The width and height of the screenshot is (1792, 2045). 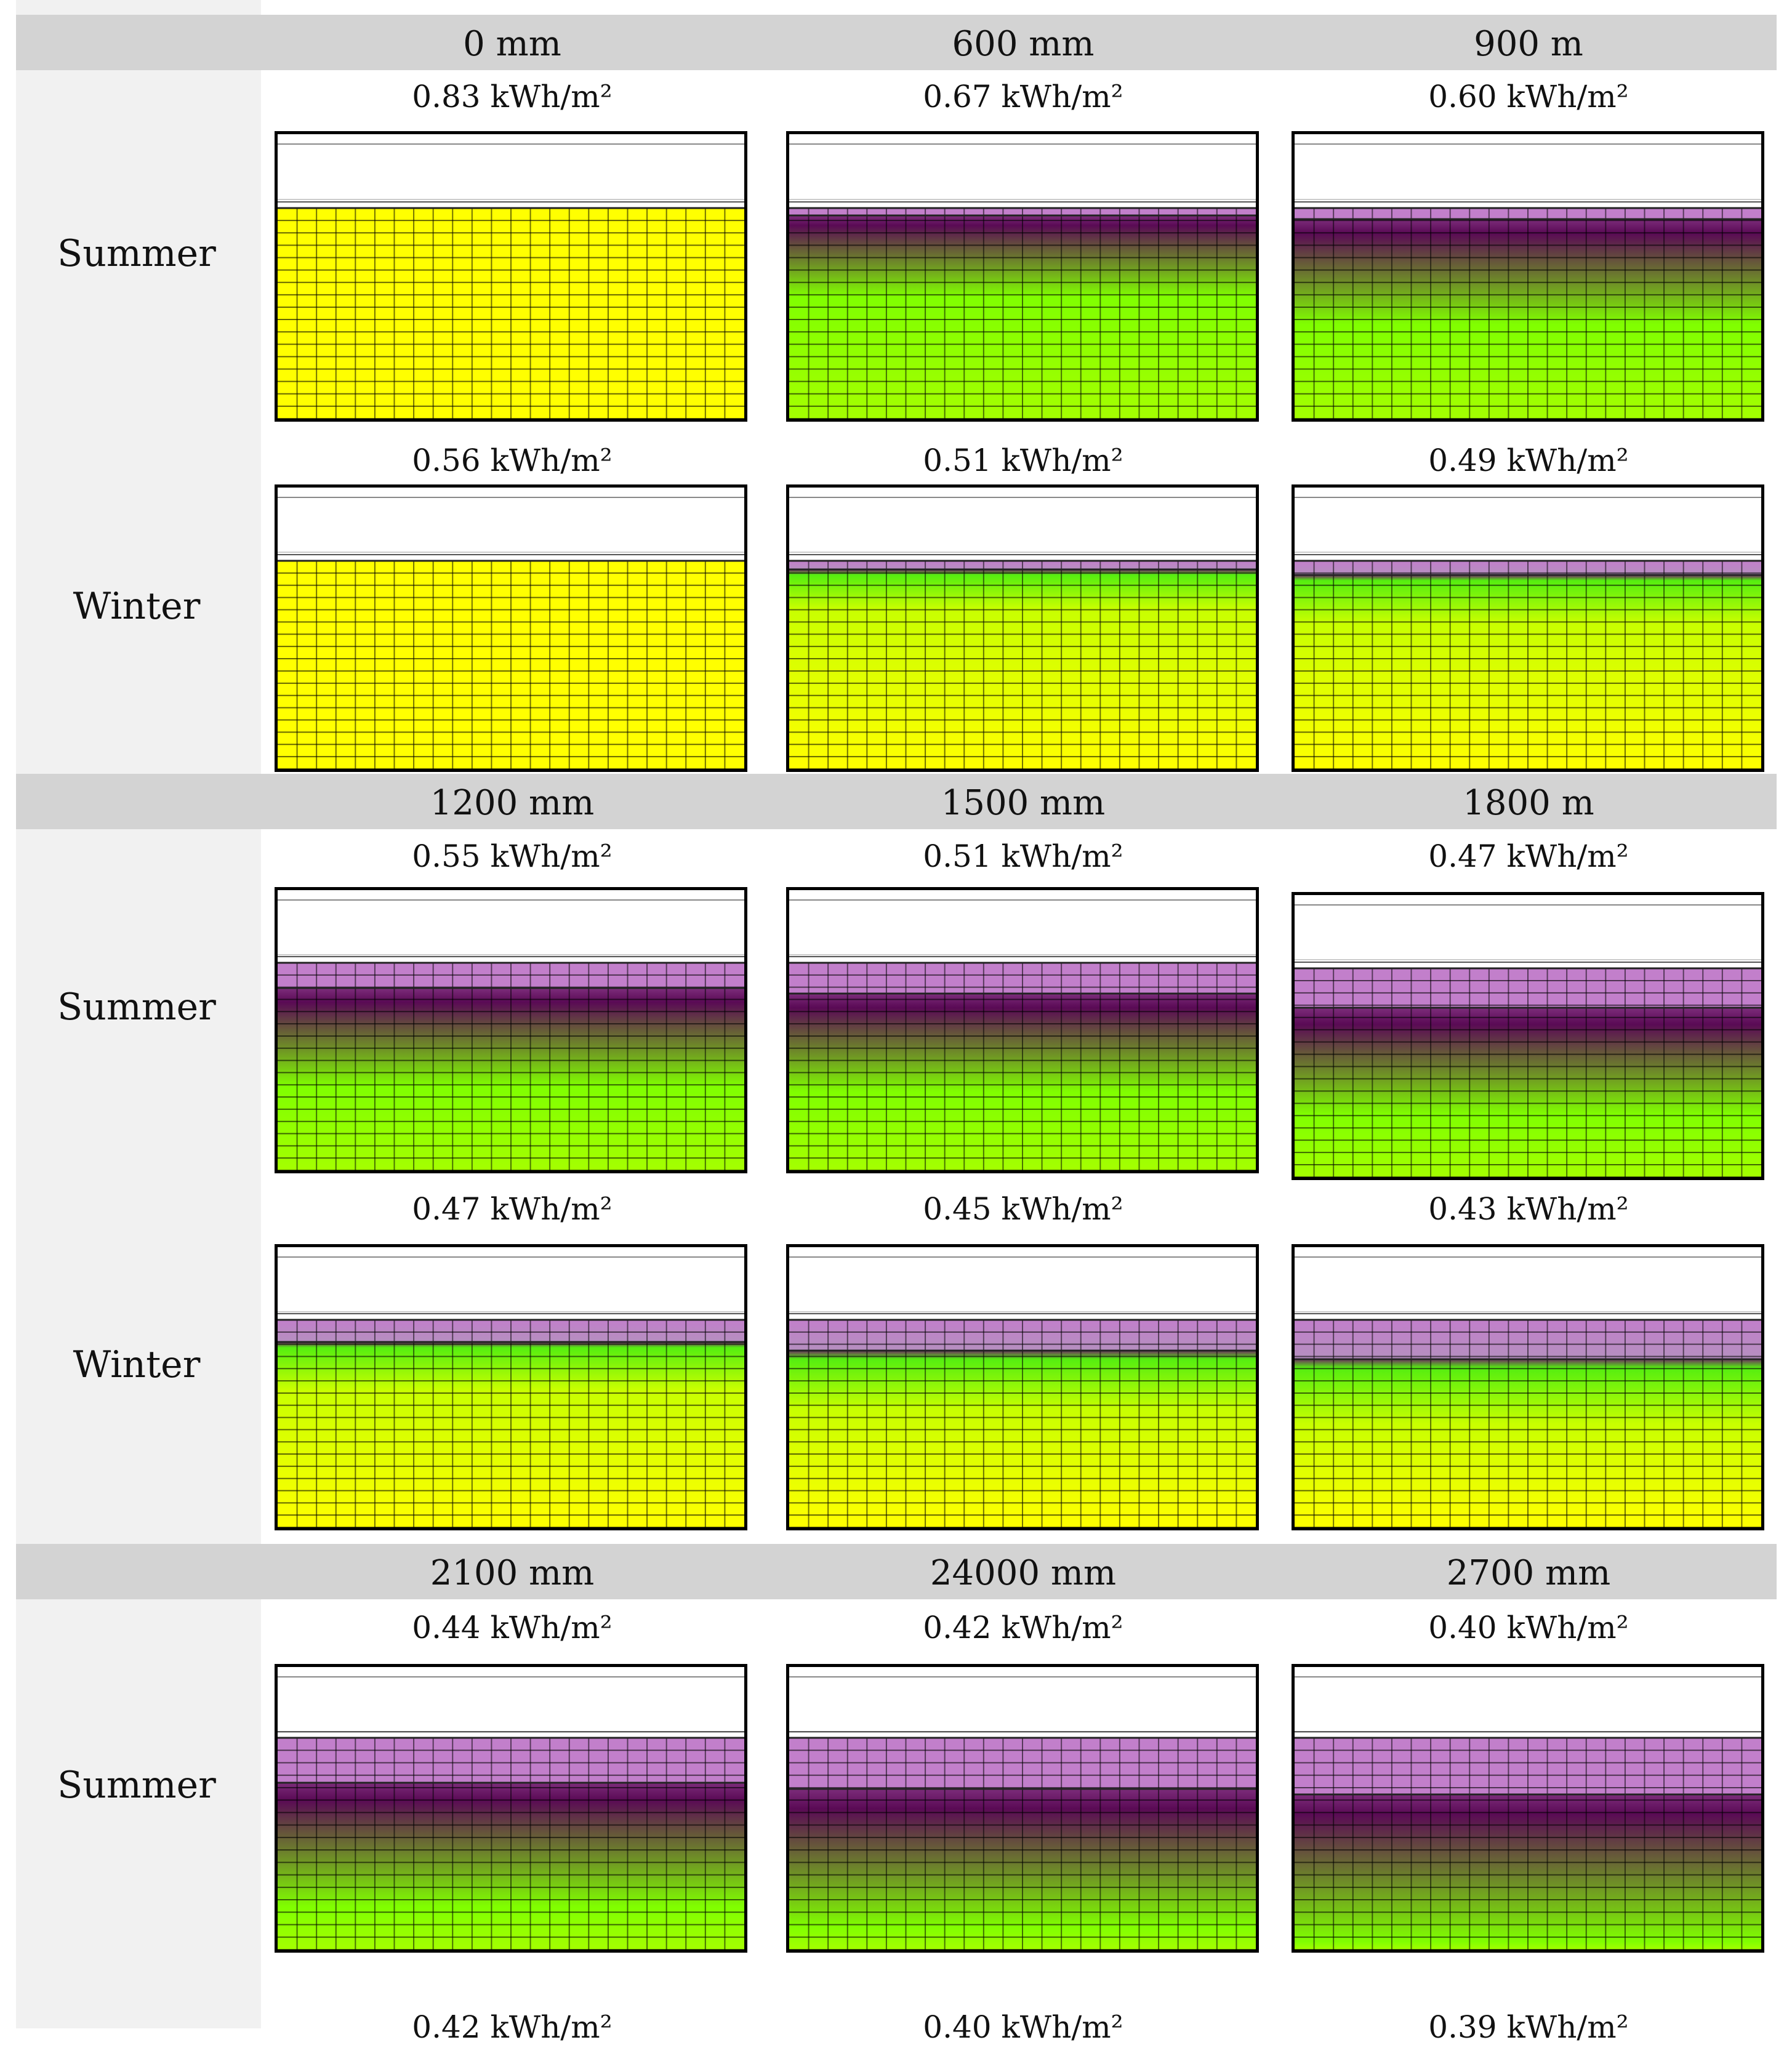 What do you see at coordinates (1023, 97) in the screenshot?
I see `energy-value: 0.67 kWh/m²` at bounding box center [1023, 97].